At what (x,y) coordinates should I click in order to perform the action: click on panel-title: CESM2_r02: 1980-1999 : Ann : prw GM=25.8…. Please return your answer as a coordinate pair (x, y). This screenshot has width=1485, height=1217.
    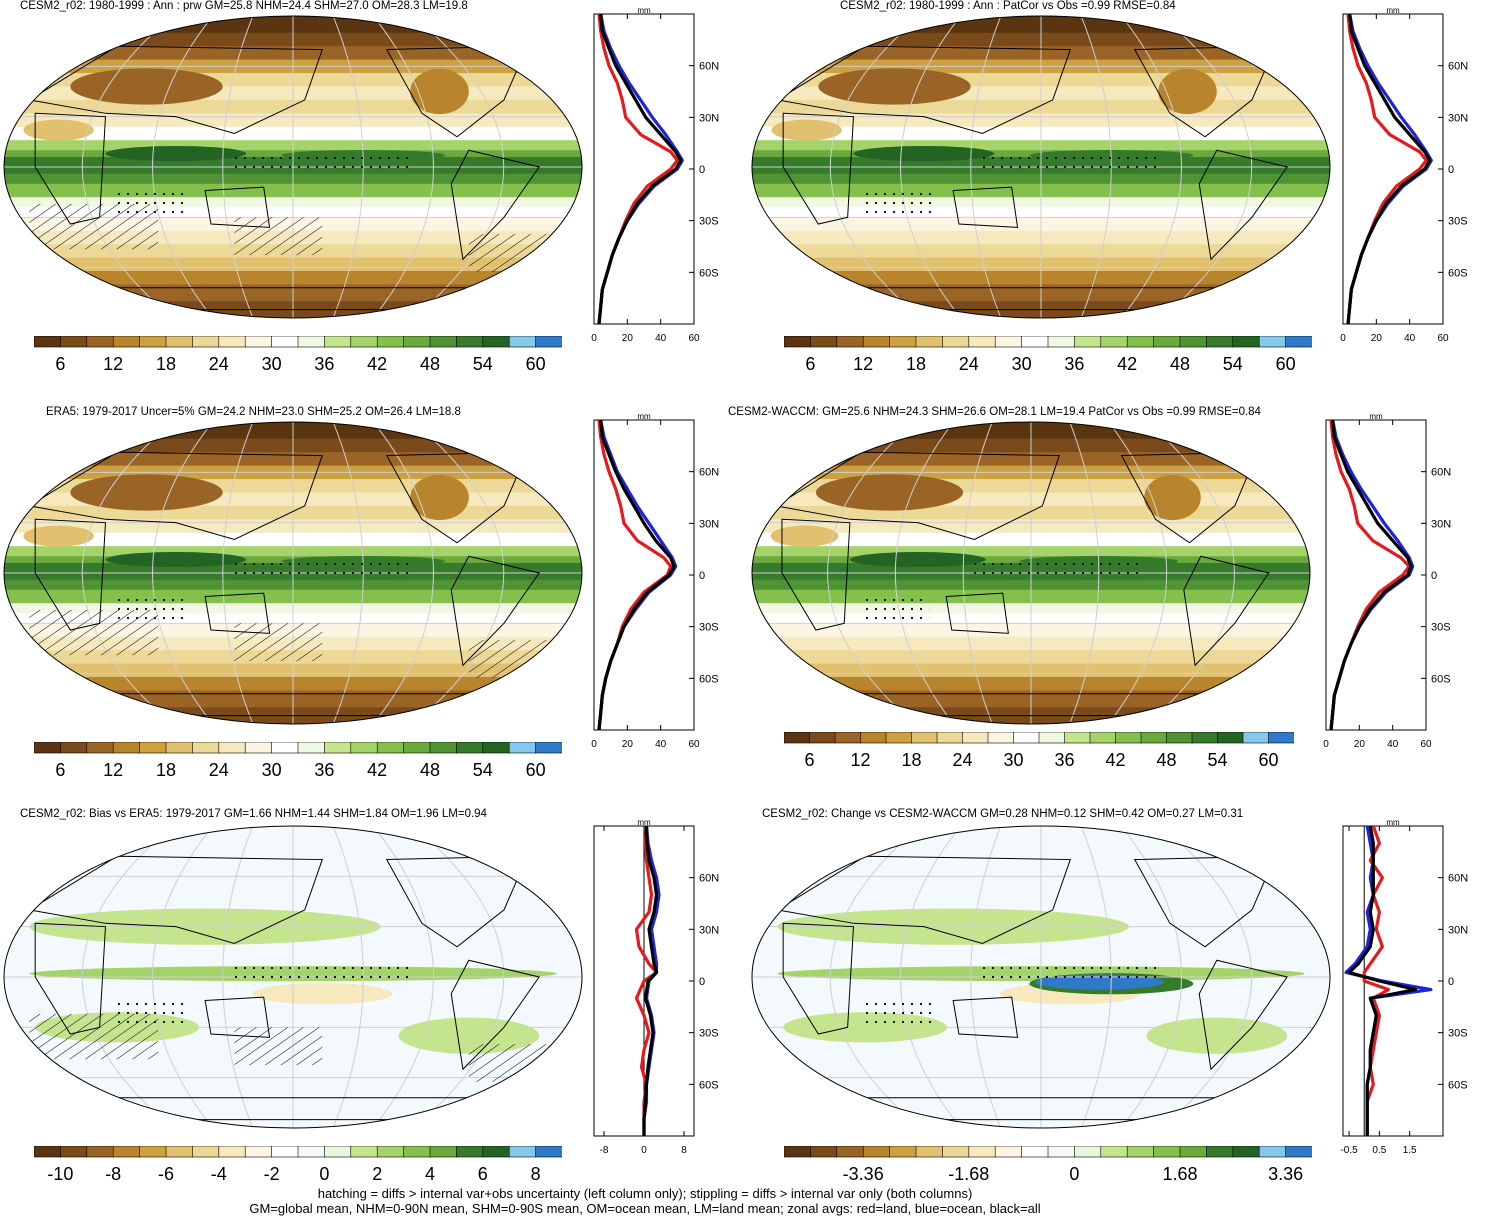
    Looking at the image, I should click on (244, 6).